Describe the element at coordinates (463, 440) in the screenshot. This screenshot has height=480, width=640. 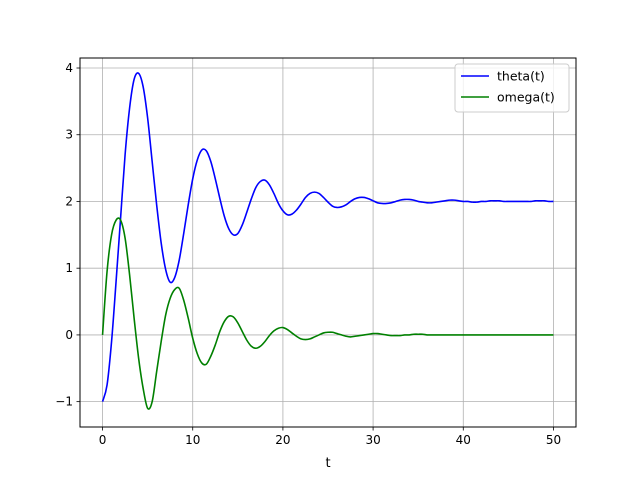
I see `x-tick-label: 40` at that location.